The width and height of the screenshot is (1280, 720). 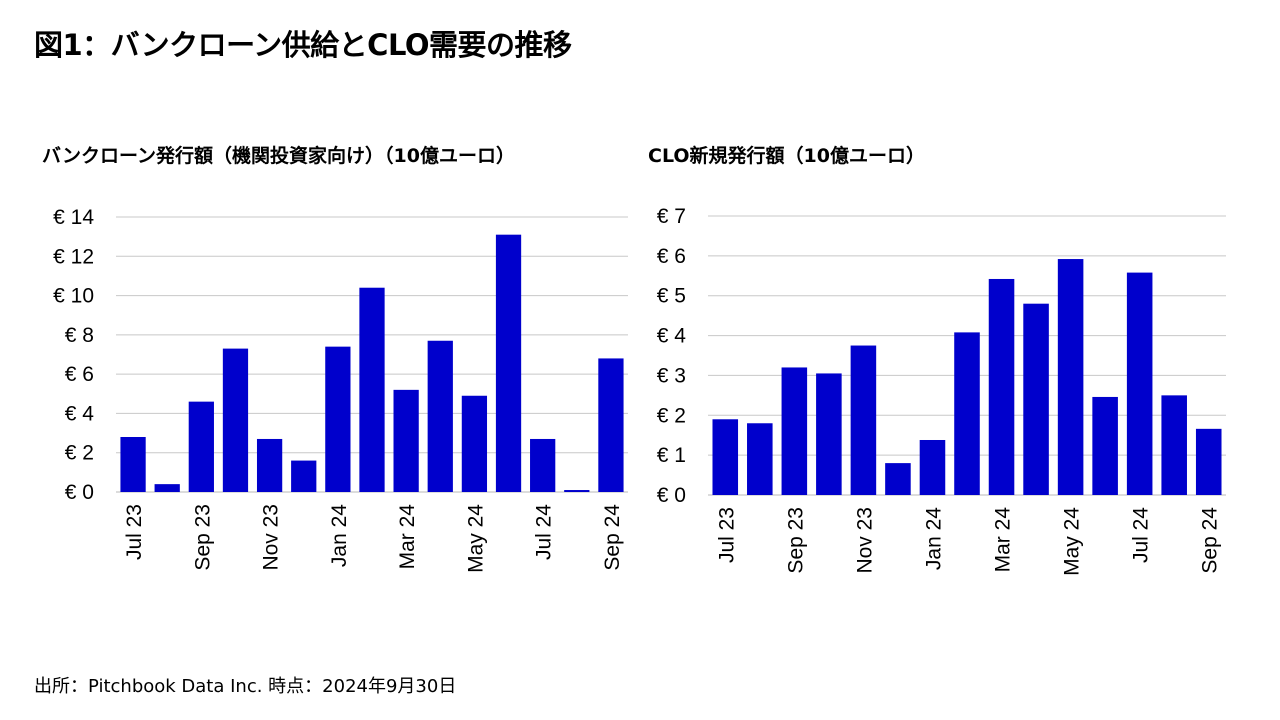 I want to click on bank-loan-x-tick-label: Sep 23, so click(x=202, y=537).